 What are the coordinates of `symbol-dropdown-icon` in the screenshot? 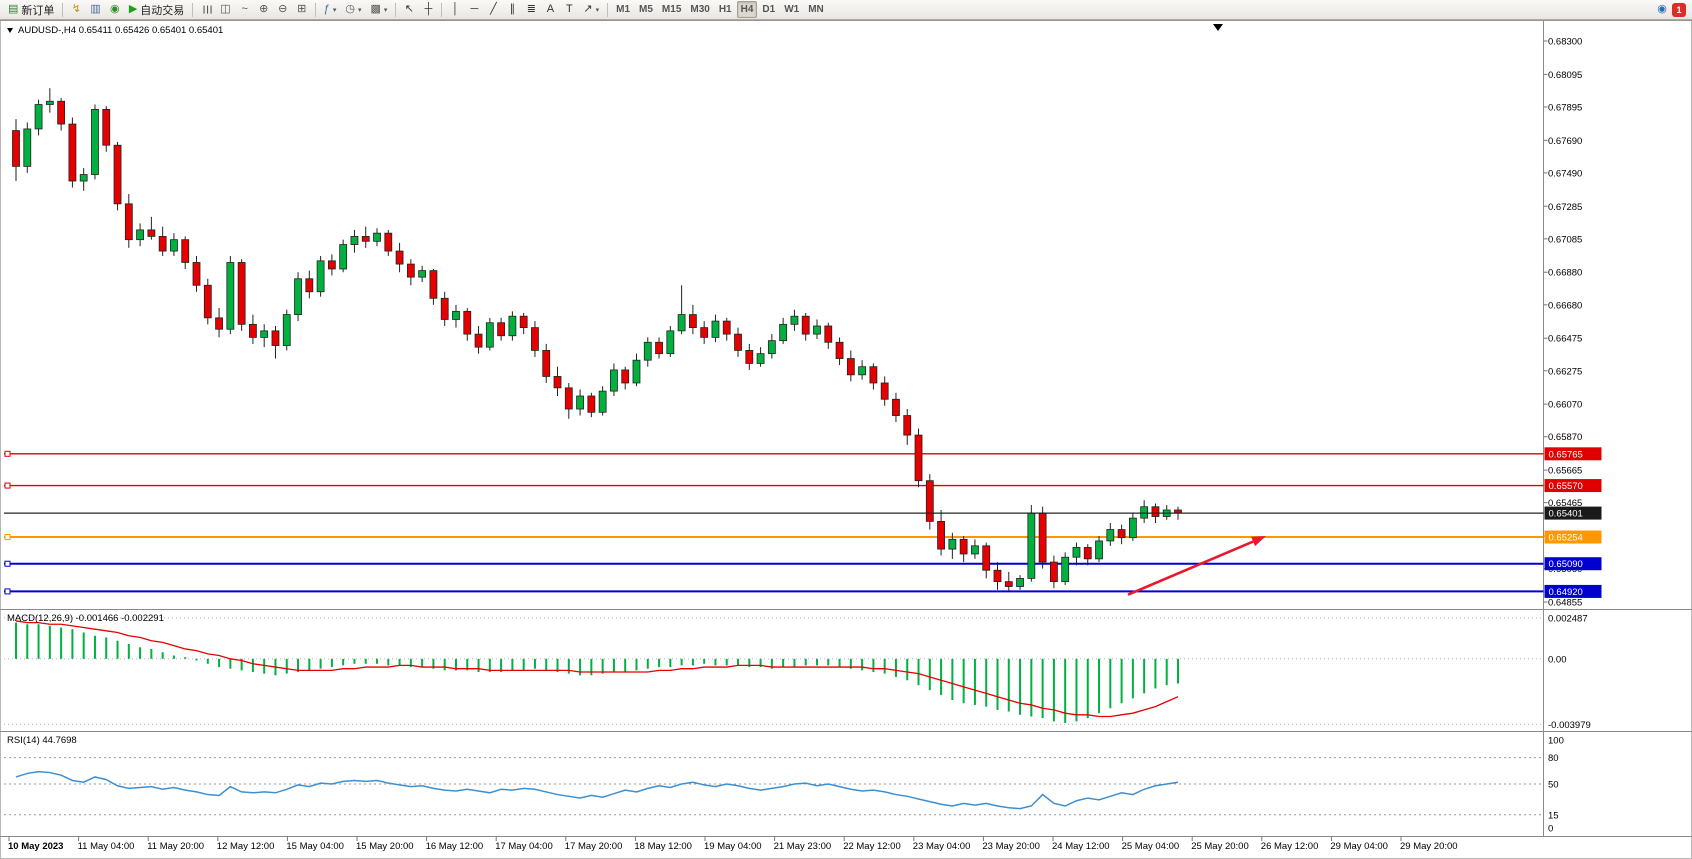 It's located at (10, 30).